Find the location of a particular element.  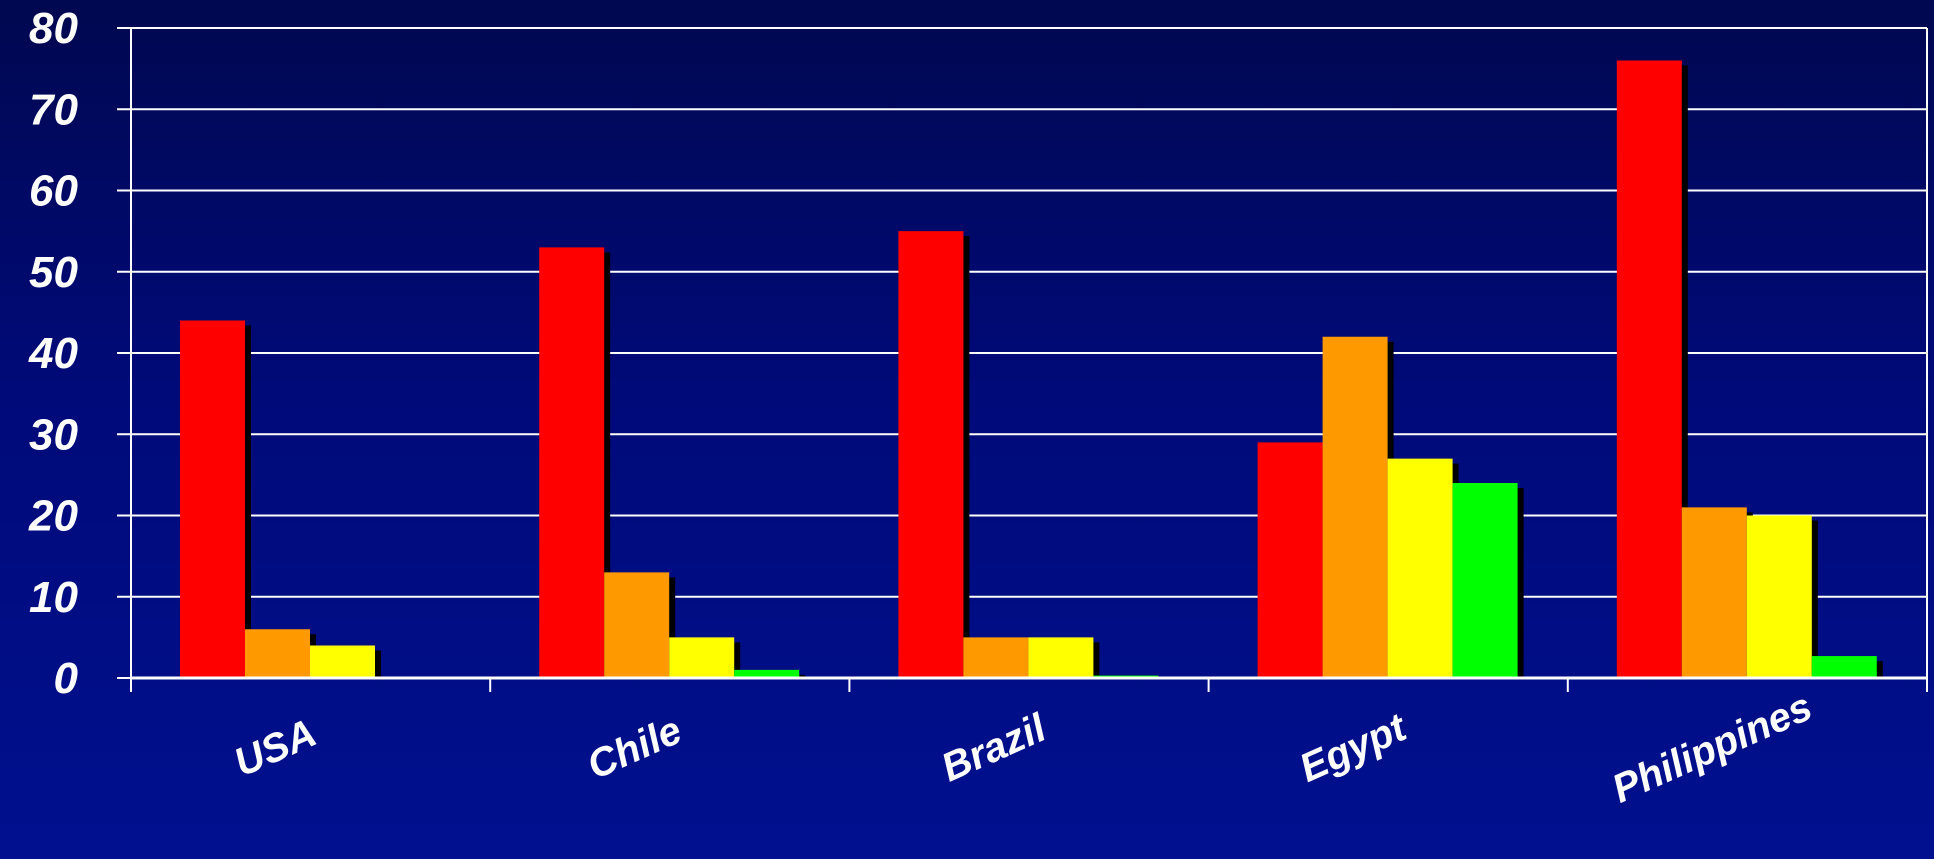

y-tick-label: 30 is located at coordinates (53, 434).